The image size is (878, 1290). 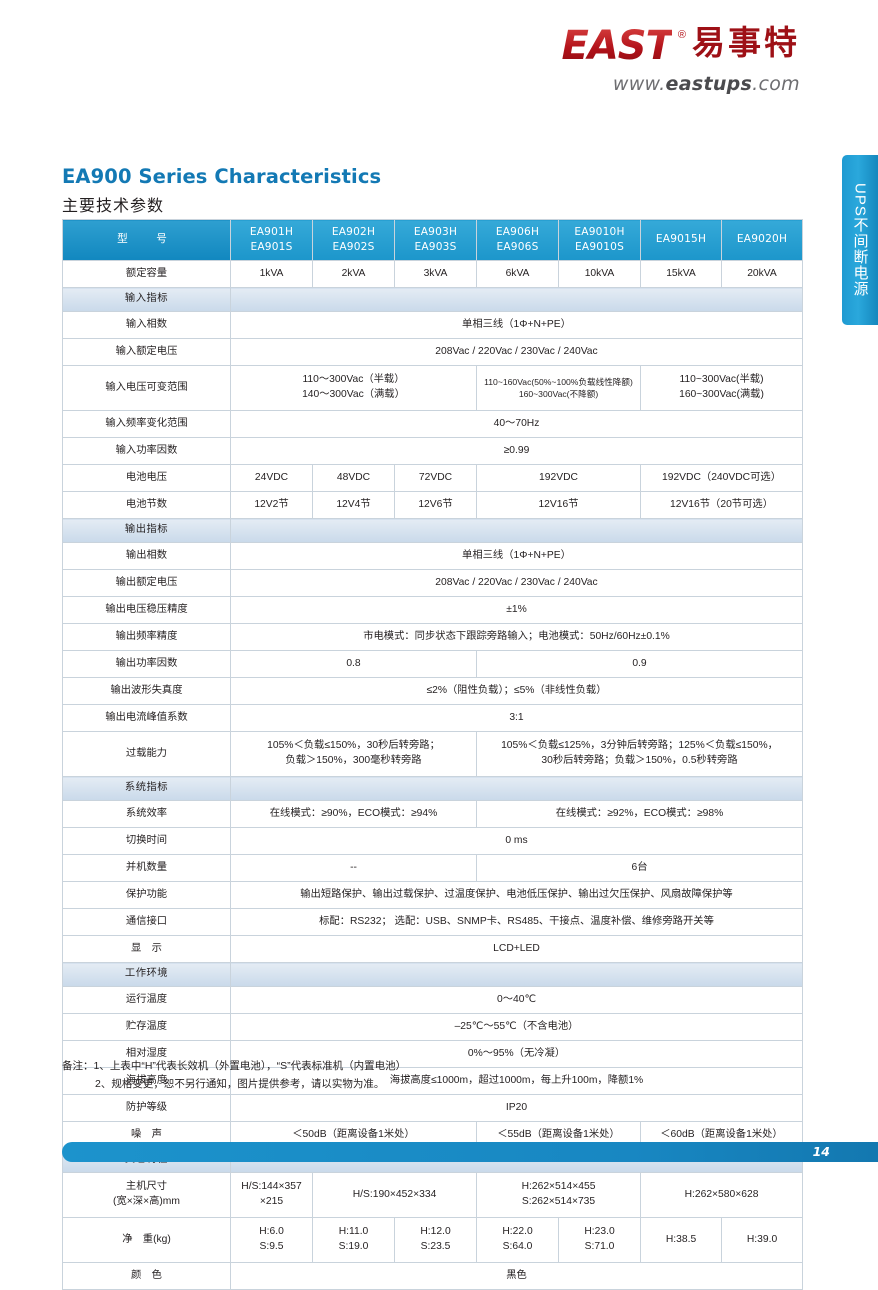 I want to click on table-row: 输入额定电压 208Vac / 220Vac / 230Vac / 240Vac, so click(x=432, y=352).